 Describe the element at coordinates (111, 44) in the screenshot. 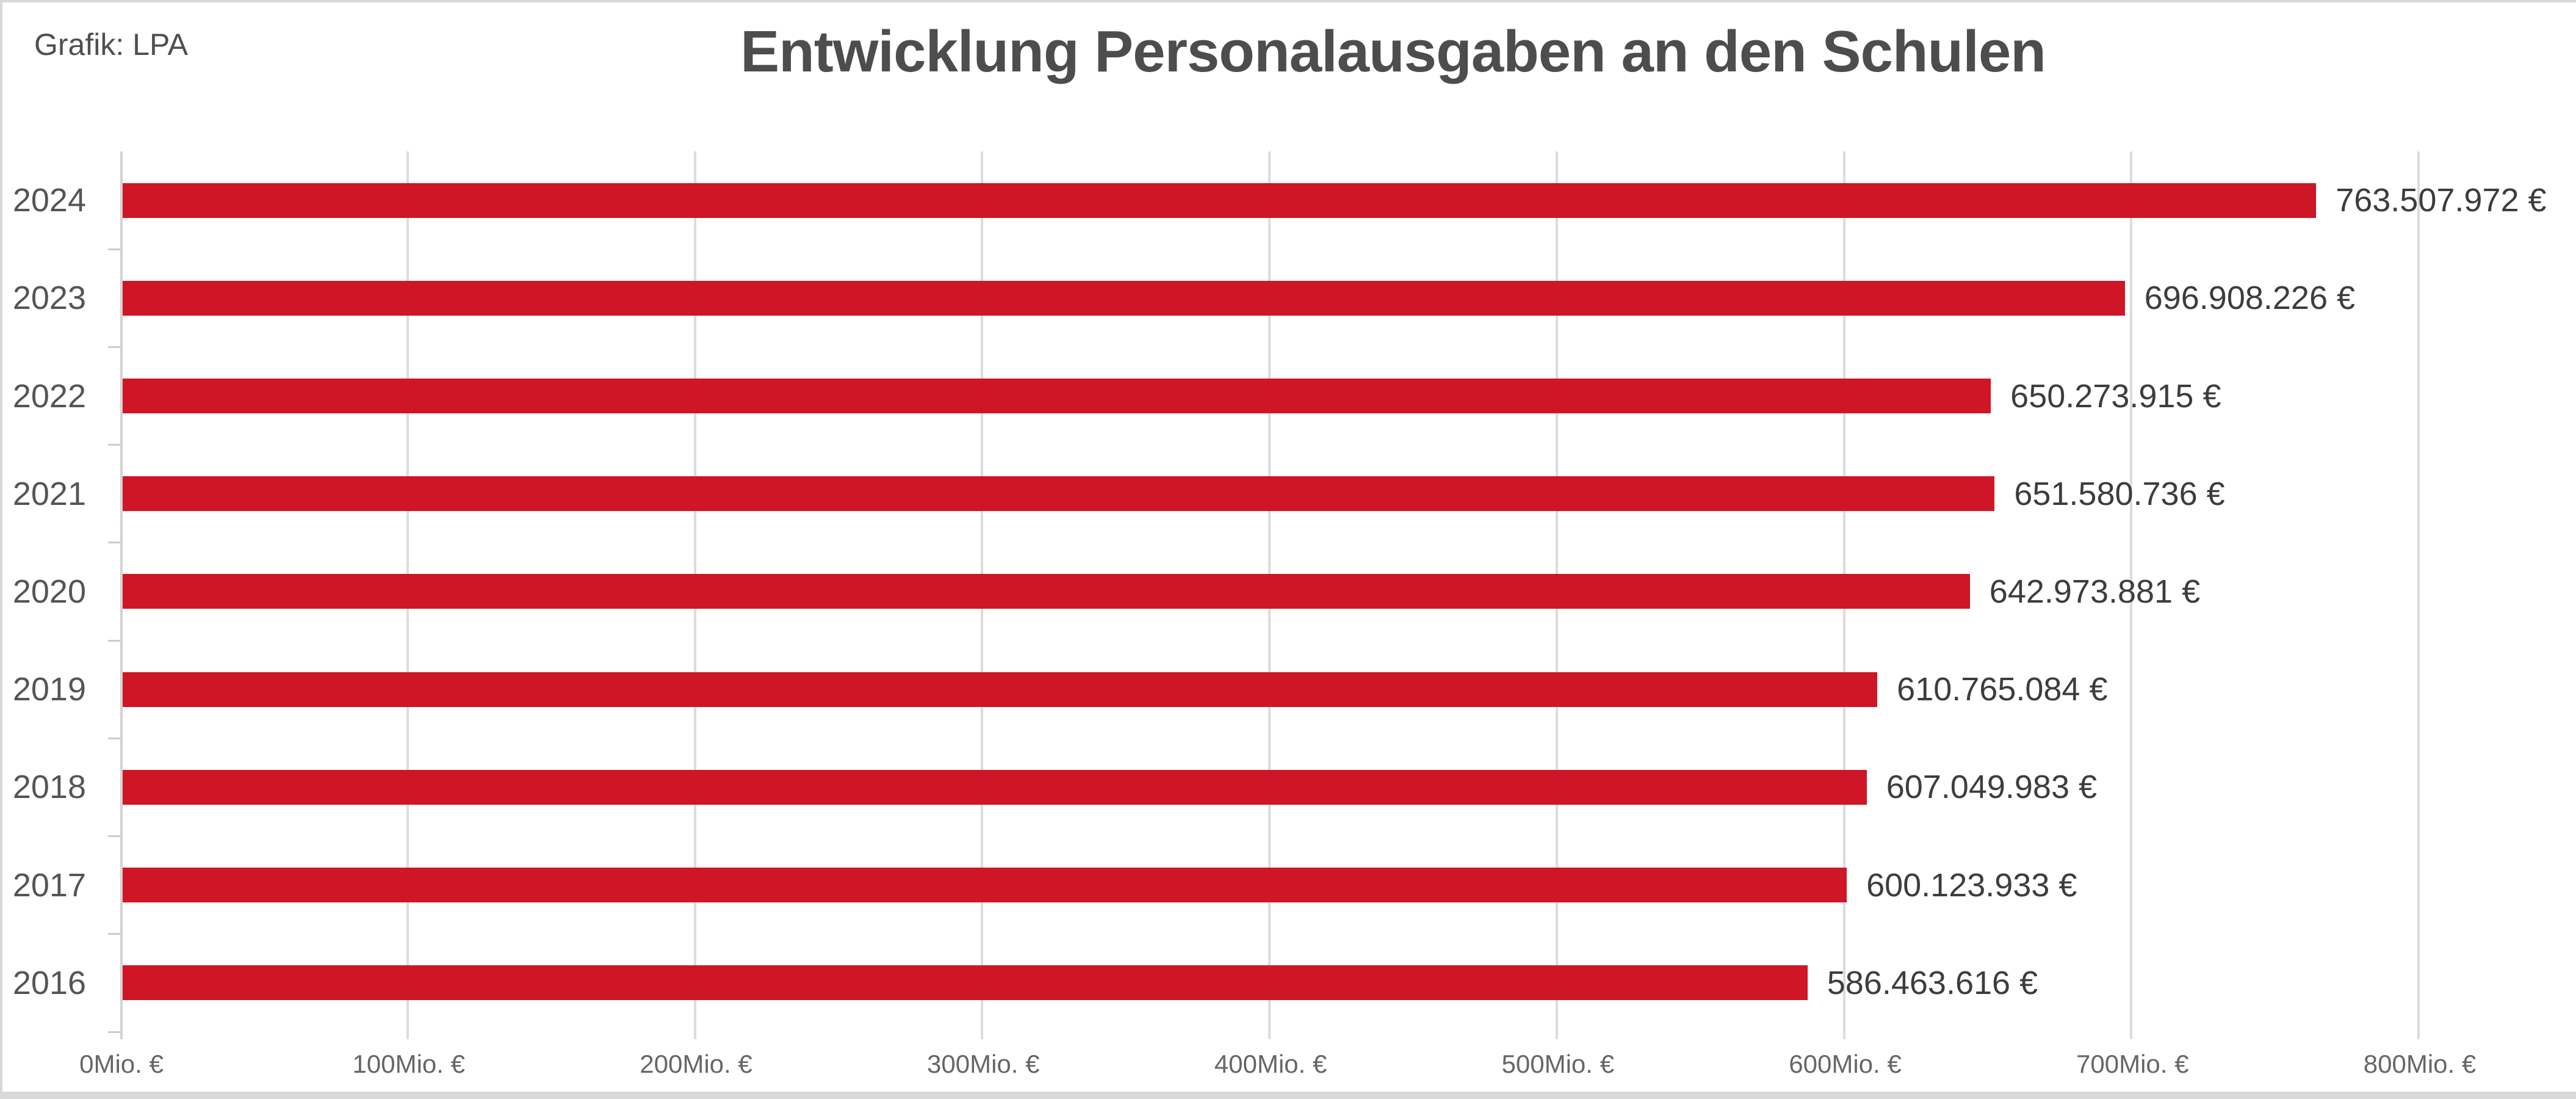

I see `credit-label: Grafik: LPA` at that location.